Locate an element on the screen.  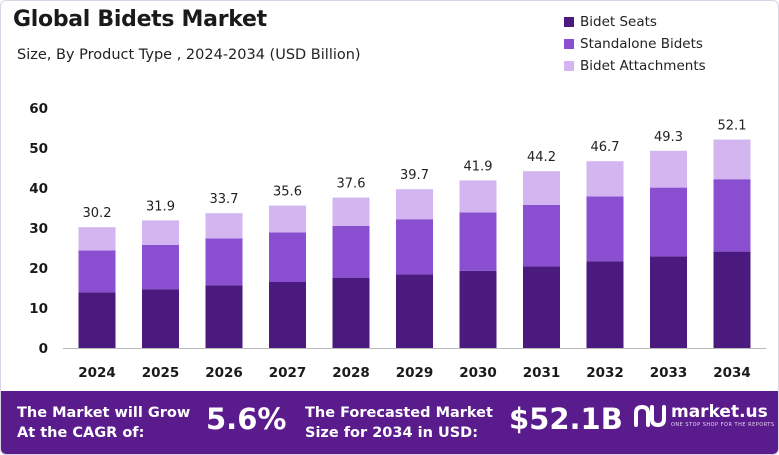
y-tick-label: 30 is located at coordinates (38, 229).